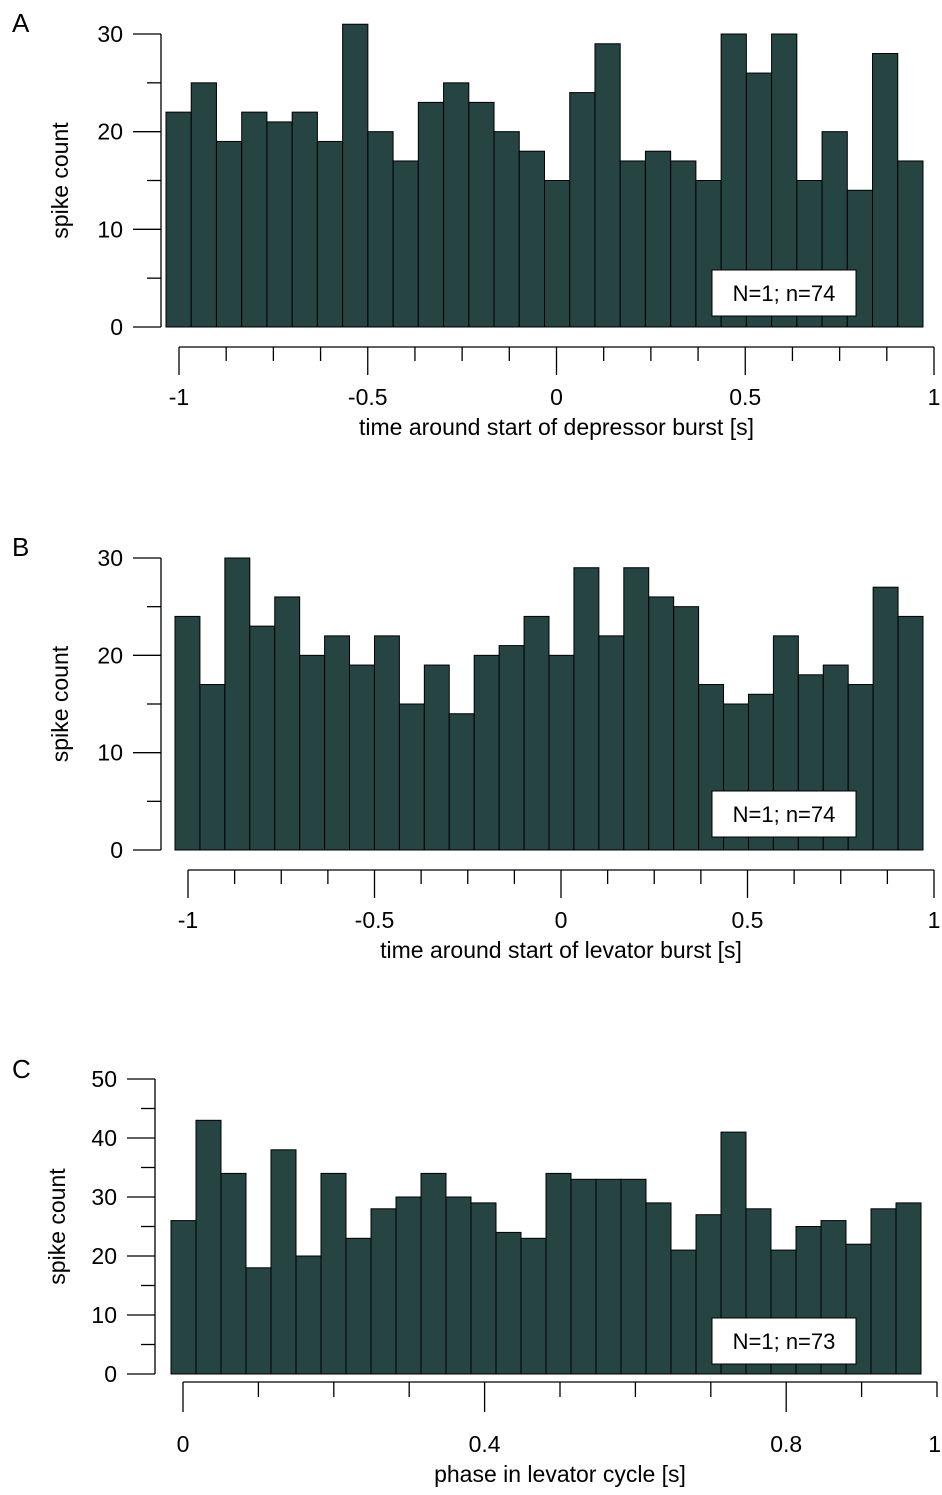 This screenshot has height=1495, width=942. Describe the element at coordinates (561, 950) in the screenshot. I see `x-axis-label: time around start of levator burst [s]` at that location.